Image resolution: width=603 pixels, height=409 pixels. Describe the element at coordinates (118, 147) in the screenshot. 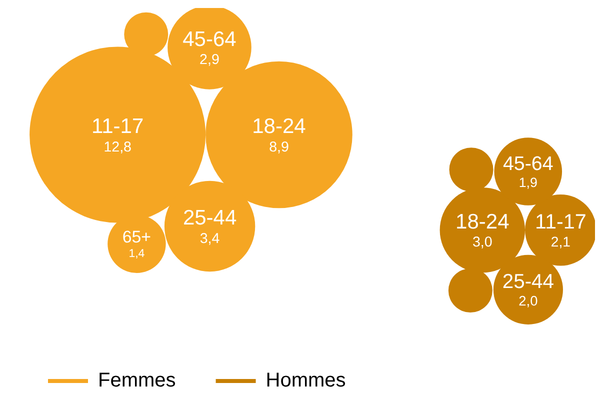

I see `data-label: 12,8` at that location.